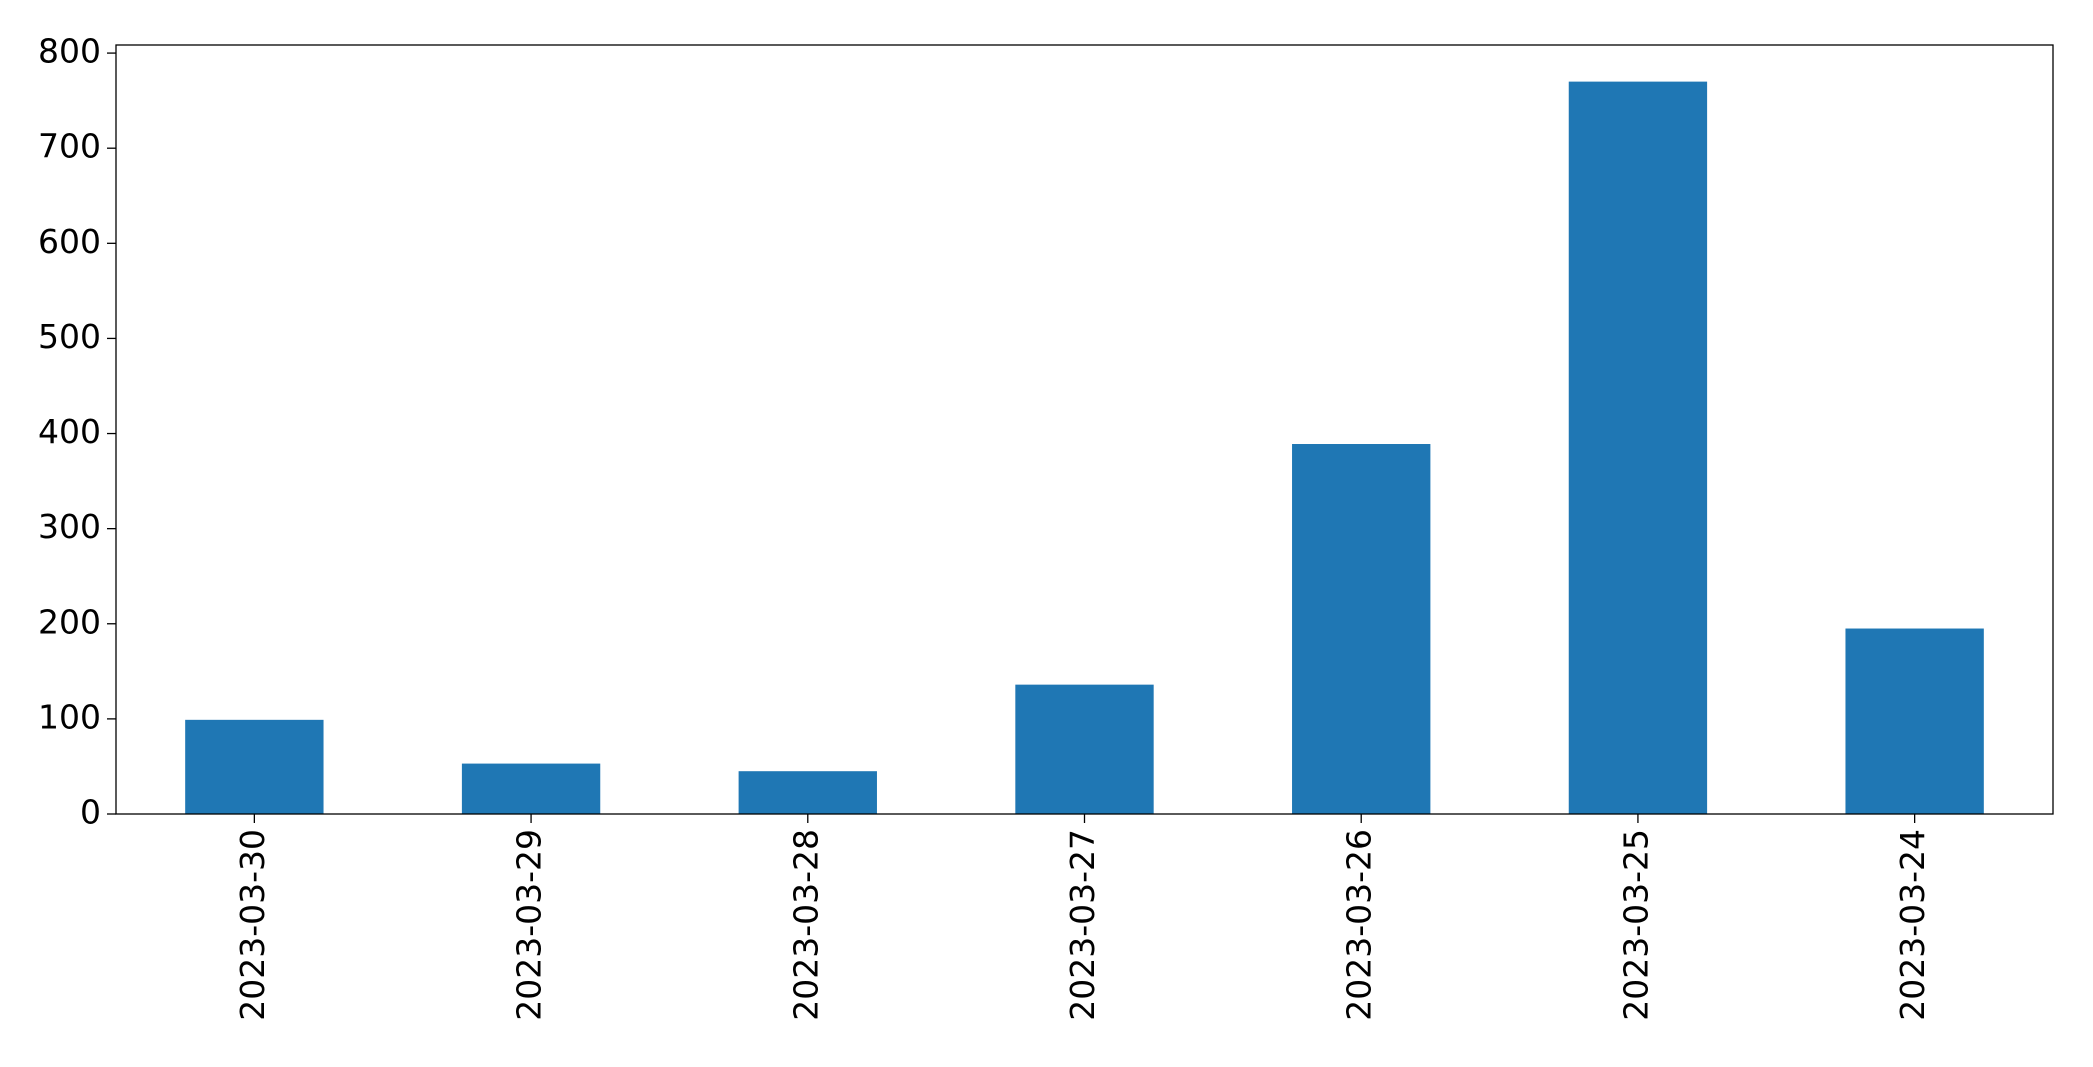 The height and width of the screenshot is (1067, 2093). What do you see at coordinates (90, 812) in the screenshot?
I see `y-tick-label: 0` at bounding box center [90, 812].